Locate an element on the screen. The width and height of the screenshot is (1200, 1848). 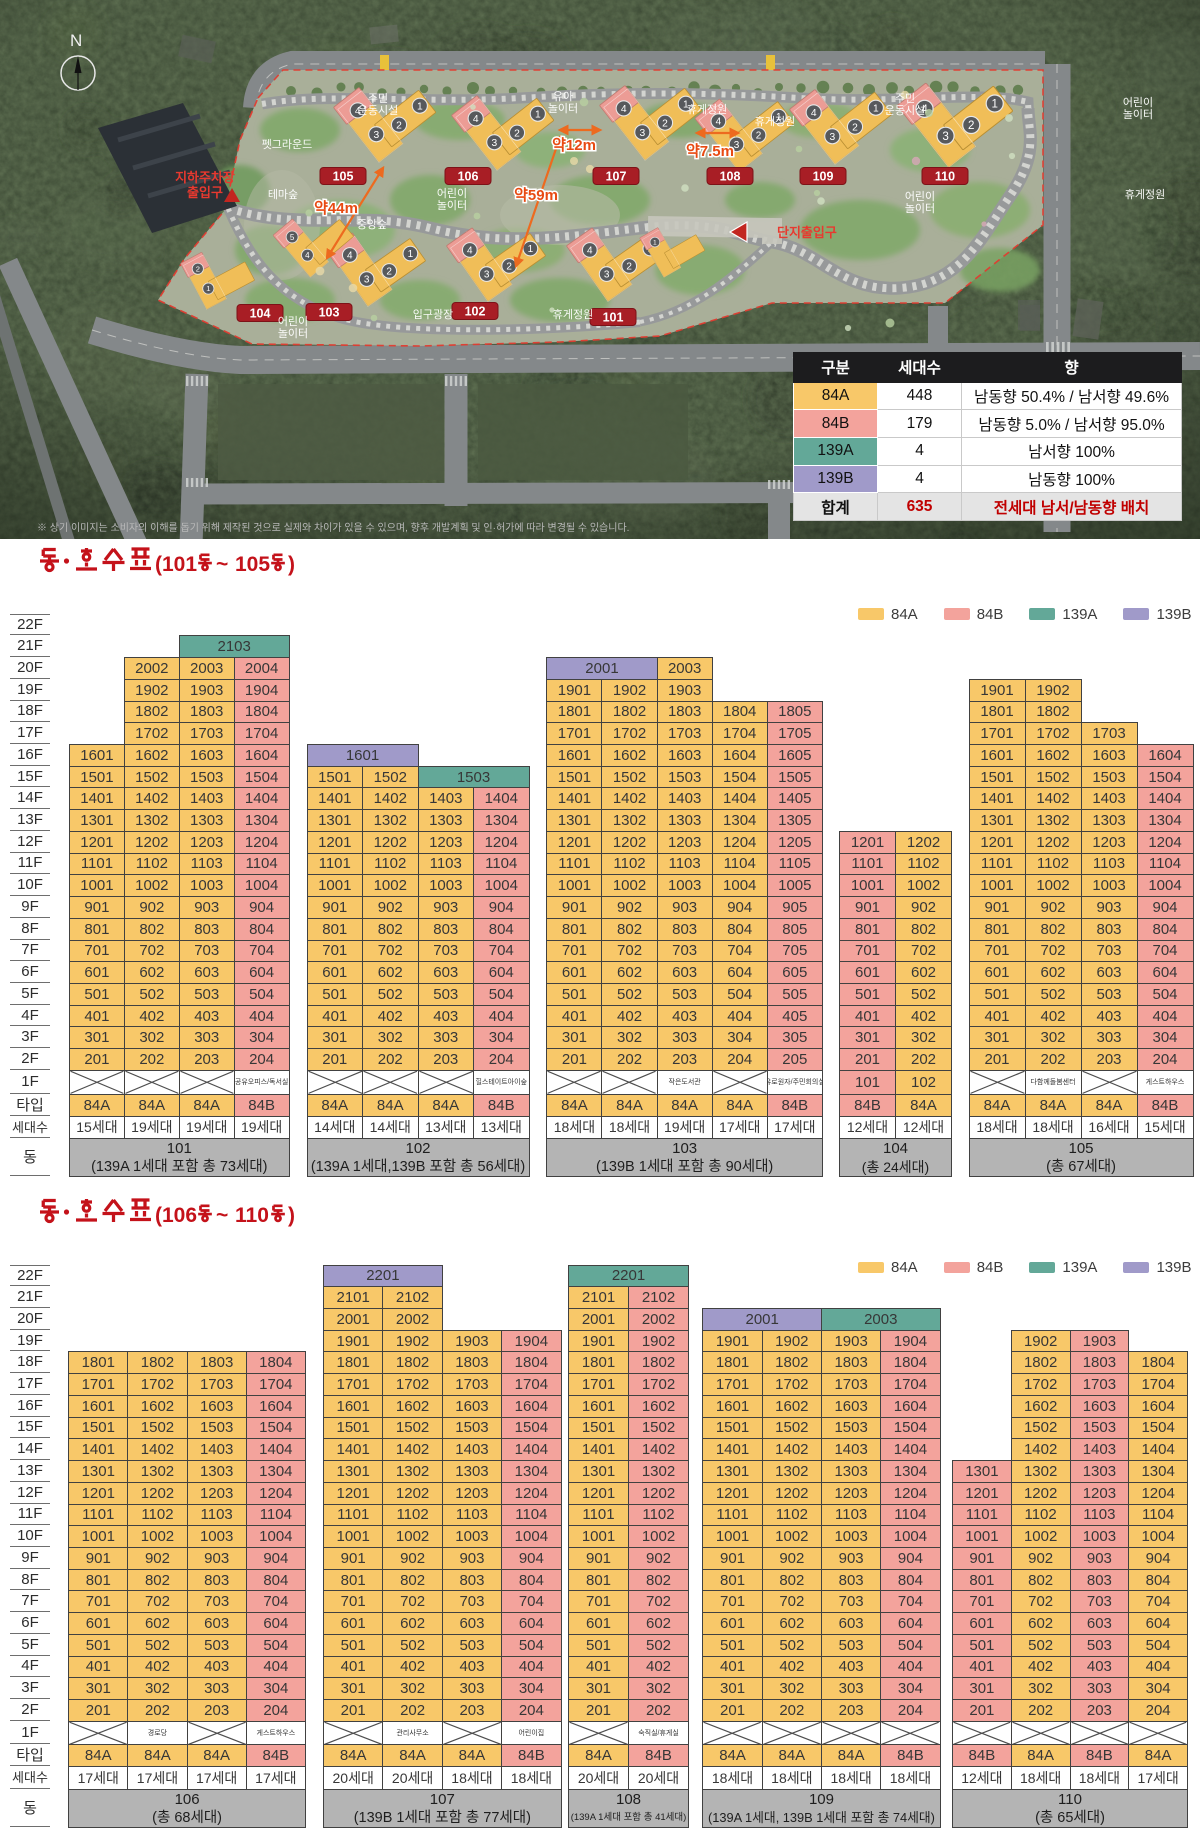
svg-text: 102 is located at coordinates (475, 312).